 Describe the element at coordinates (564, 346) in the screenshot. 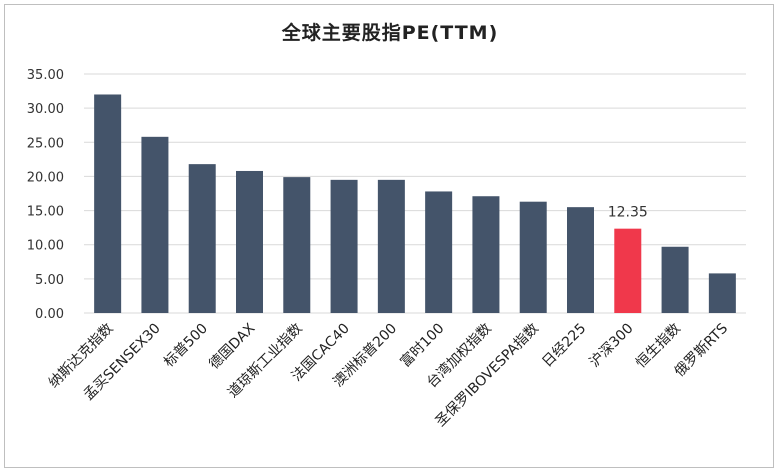

I see `x-tick-label: 日经225` at that location.